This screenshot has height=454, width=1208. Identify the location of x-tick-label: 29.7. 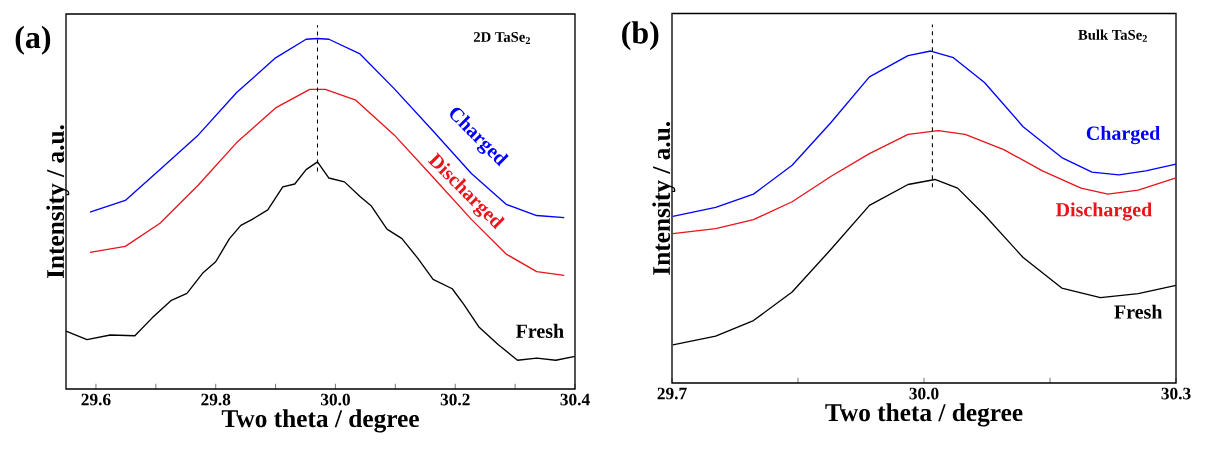
(672, 393).